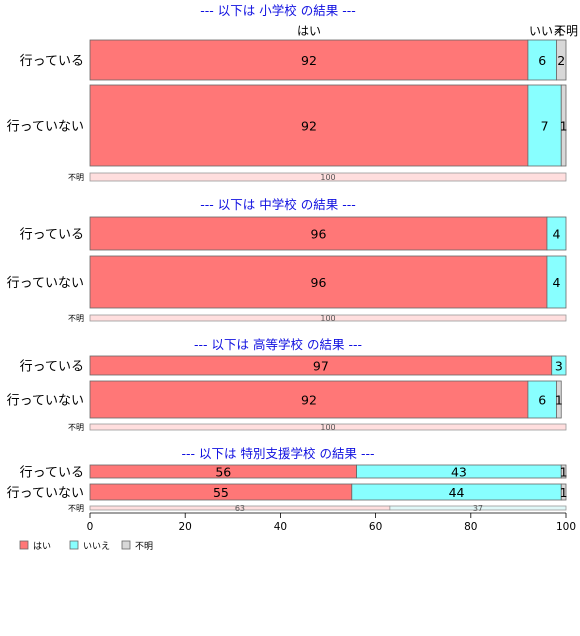  What do you see at coordinates (278, 344) in the screenshot?
I see `panel-title: --- 以下は 高等学校 の結果 ---` at bounding box center [278, 344].